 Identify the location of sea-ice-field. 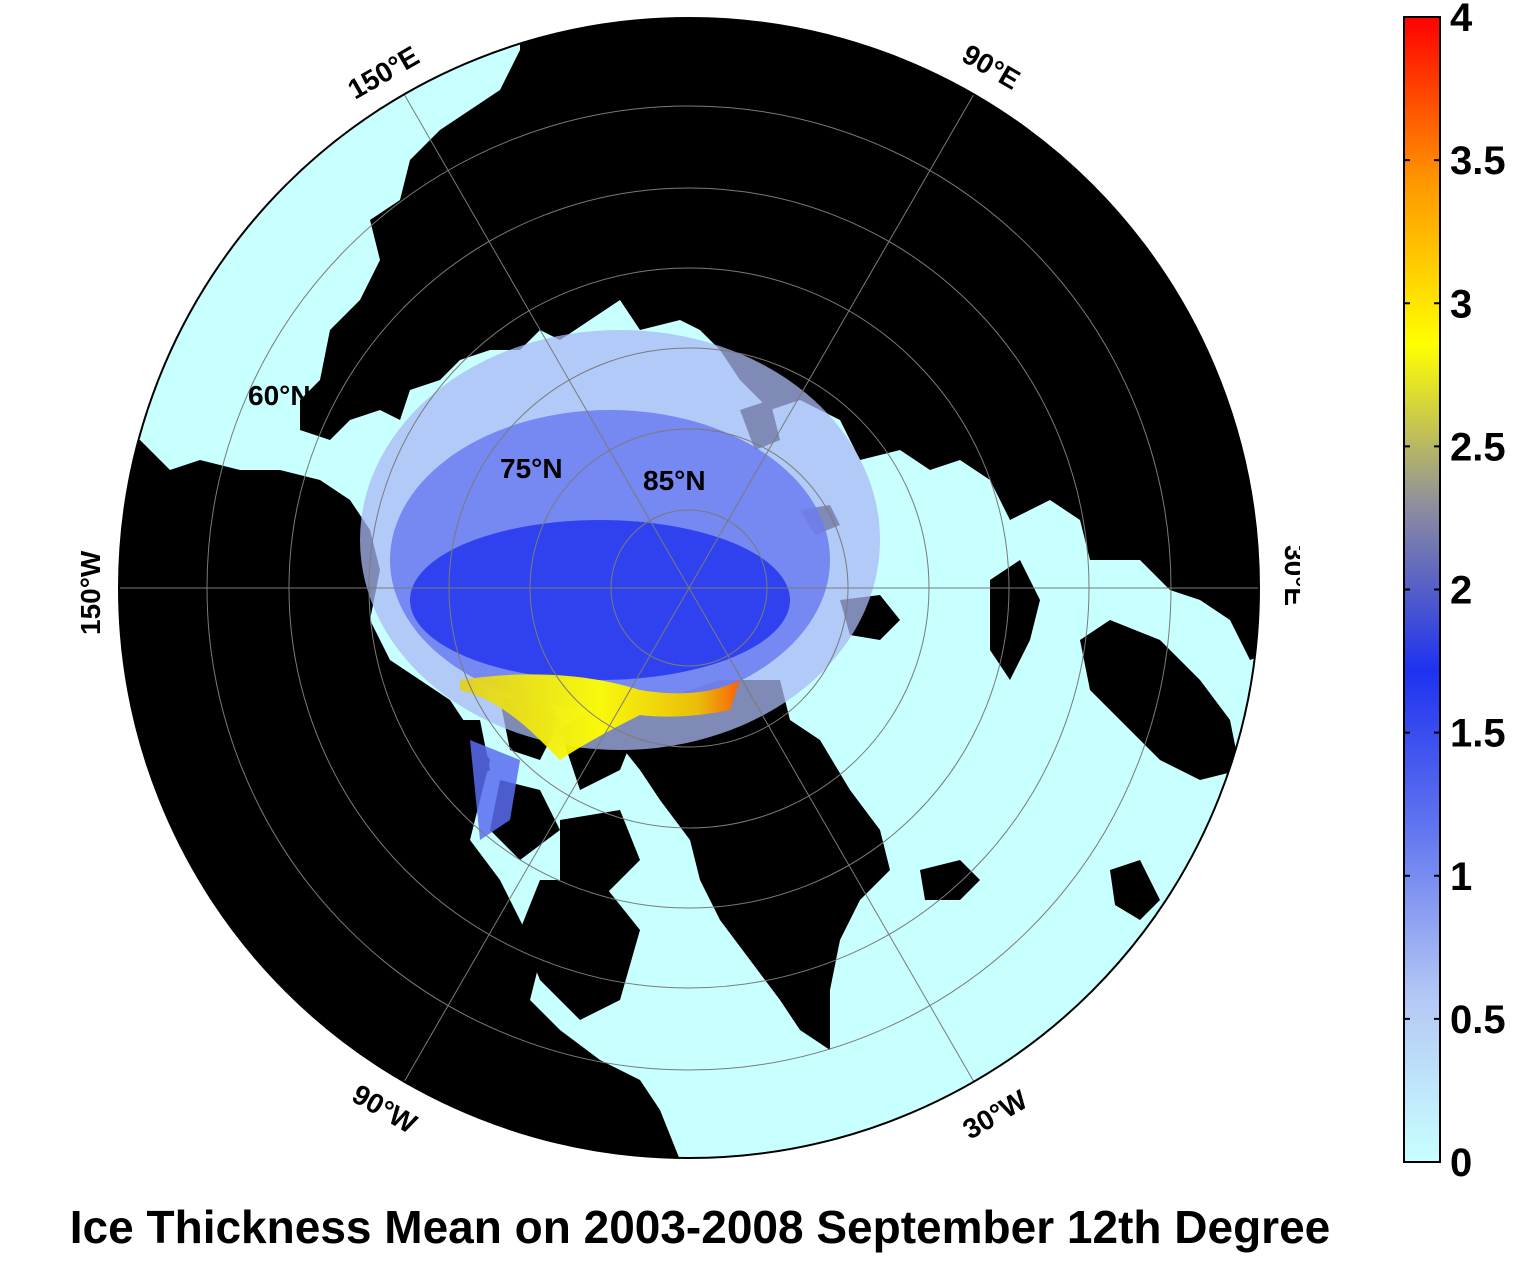
(620, 585).